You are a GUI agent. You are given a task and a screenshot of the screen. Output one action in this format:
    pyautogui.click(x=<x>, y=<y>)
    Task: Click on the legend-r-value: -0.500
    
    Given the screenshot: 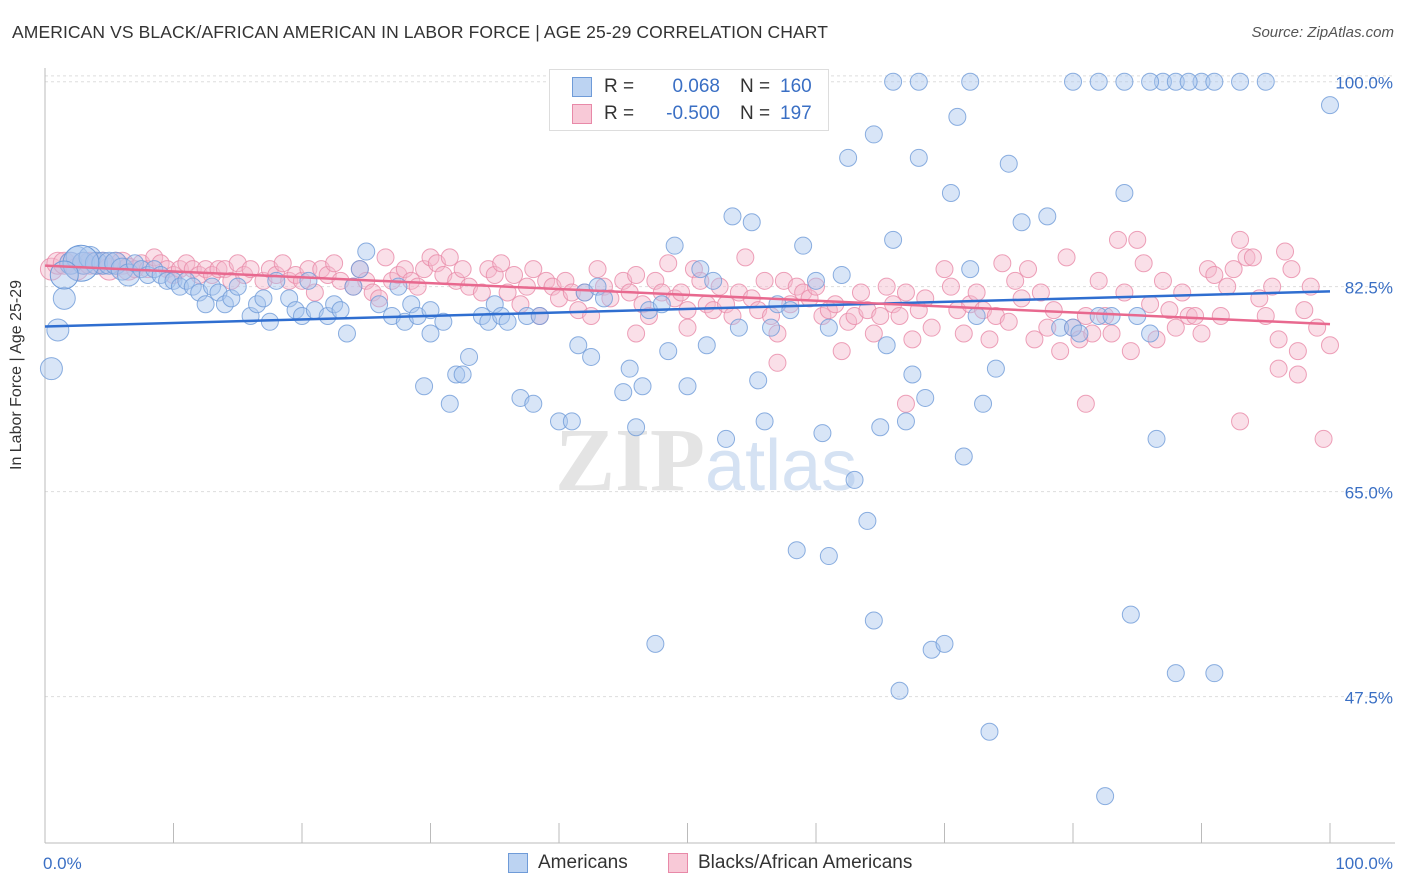 What is the action you would take?
    pyautogui.click(x=693, y=113)
    